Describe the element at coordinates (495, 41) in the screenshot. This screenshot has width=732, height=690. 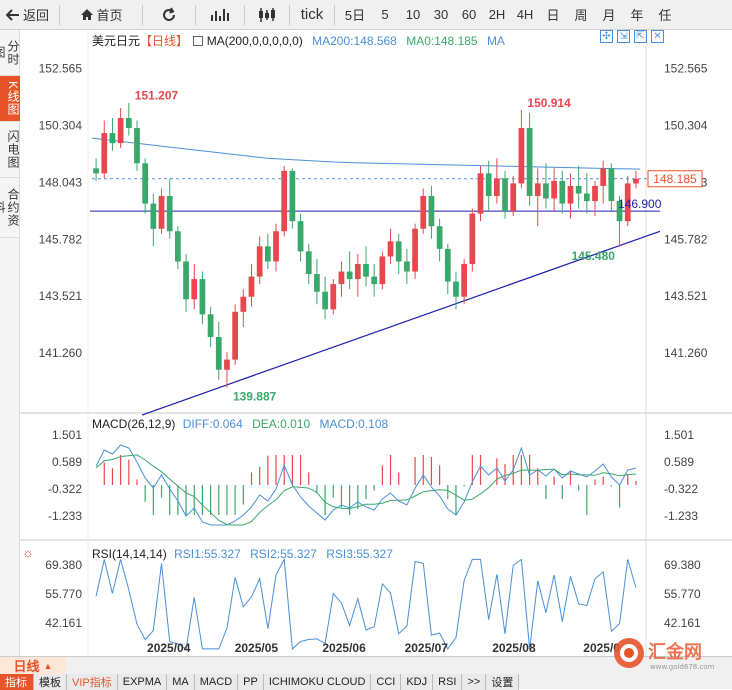
I see `ma-label: MA` at that location.